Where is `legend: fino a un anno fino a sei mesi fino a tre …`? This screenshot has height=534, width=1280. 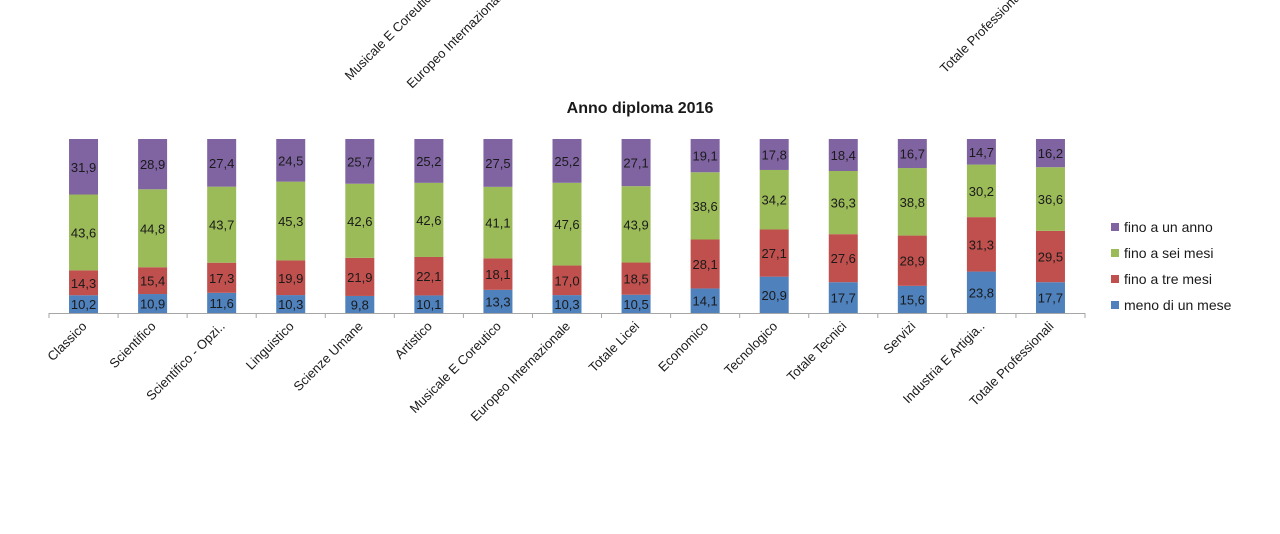 legend: fino a un anno fino a sei mesi fino a tre … is located at coordinates (1171, 266).